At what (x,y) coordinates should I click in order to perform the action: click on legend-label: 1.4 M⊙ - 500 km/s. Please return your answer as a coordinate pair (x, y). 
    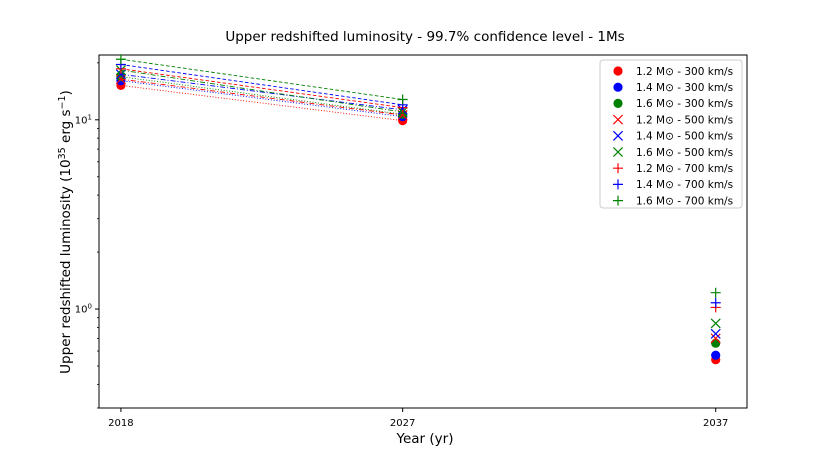
    Looking at the image, I should click on (684, 137).